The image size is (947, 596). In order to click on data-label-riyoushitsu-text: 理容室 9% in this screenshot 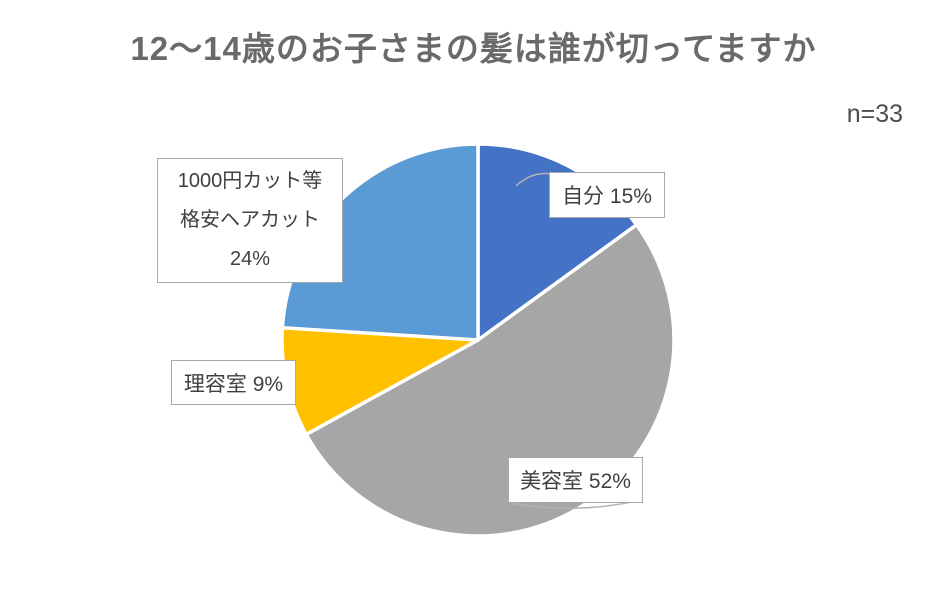, I will do `click(233, 384)`.